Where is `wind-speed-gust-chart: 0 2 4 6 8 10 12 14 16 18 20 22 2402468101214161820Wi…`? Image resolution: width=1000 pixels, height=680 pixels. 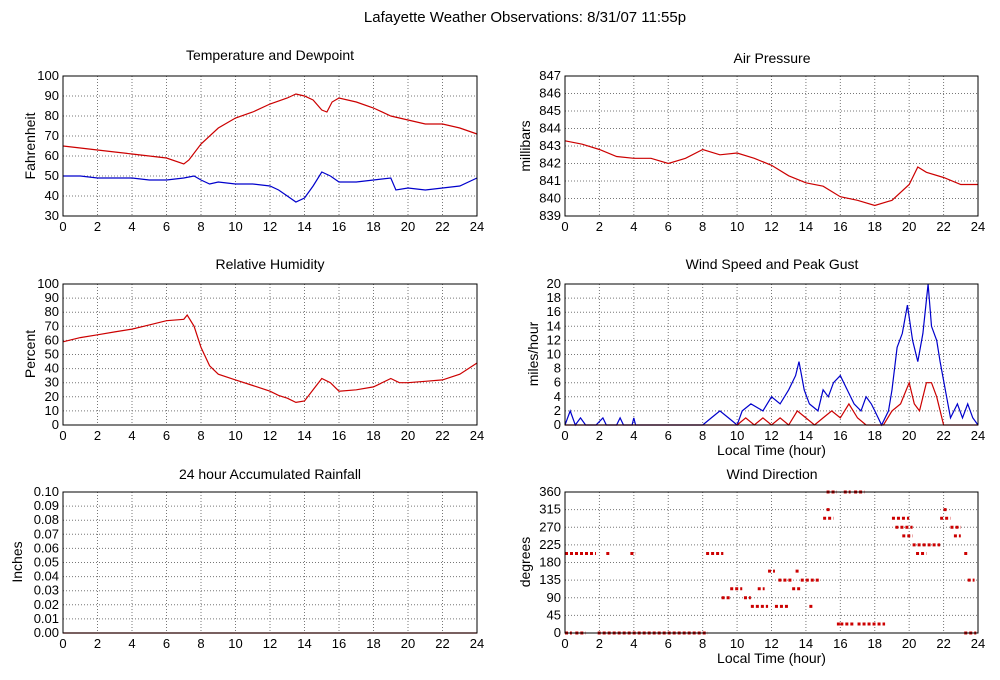 wind-speed-gust-chart: 0 2 4 6 8 10 12 14 16 18 20 22 2402468101214161820Wi… is located at coordinates (755, 357).